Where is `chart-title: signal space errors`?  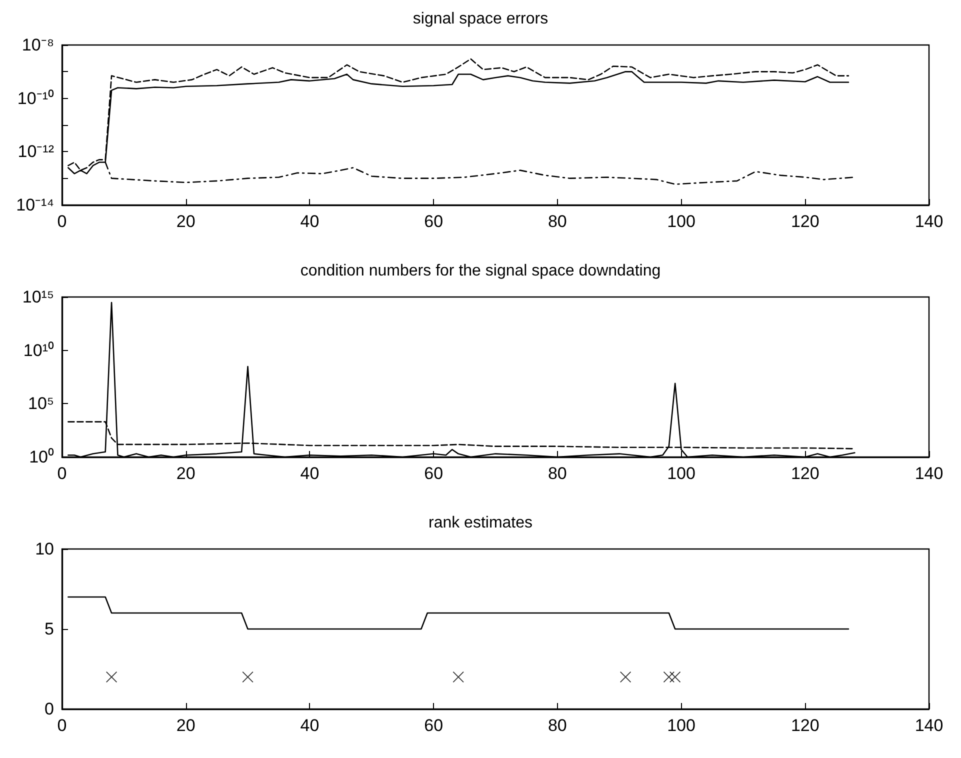
chart-title: signal space errors is located at coordinates (480, 19).